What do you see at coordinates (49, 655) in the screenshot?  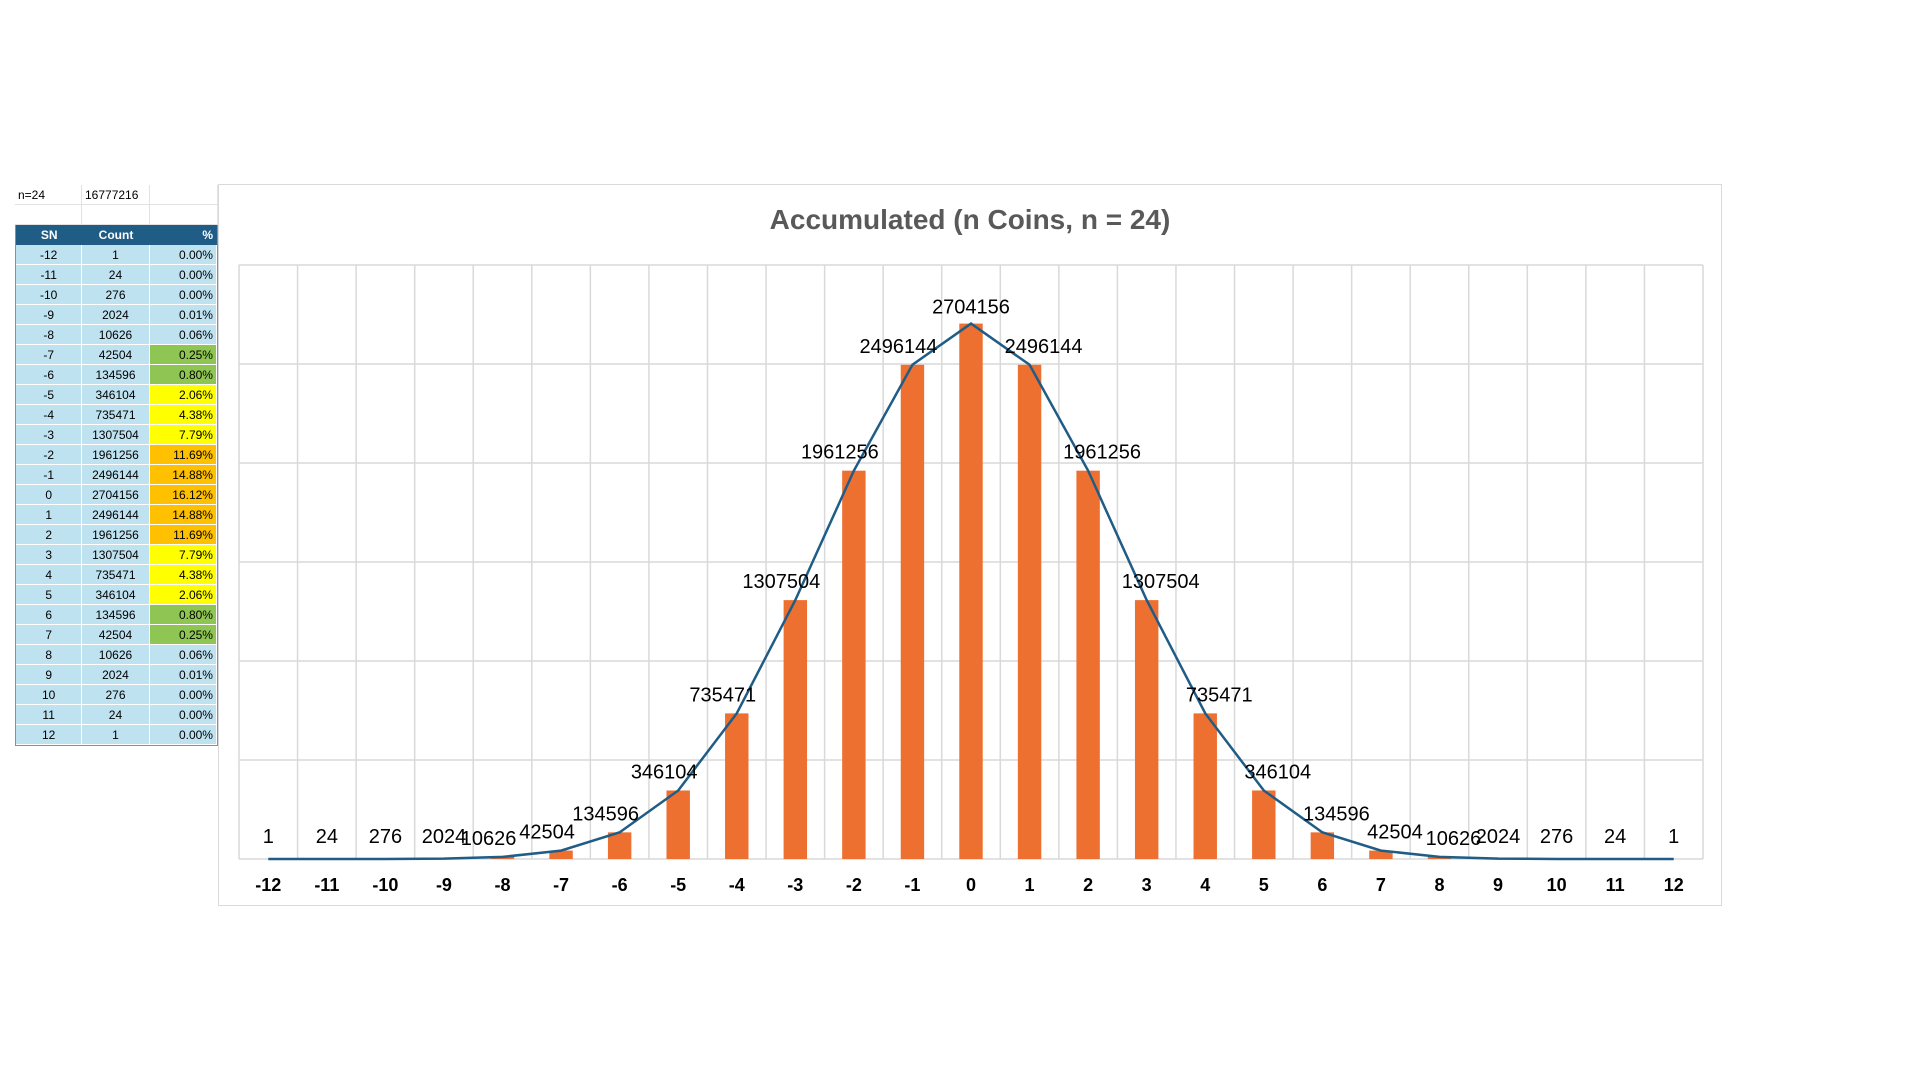 I see `sn-cell: 8` at bounding box center [49, 655].